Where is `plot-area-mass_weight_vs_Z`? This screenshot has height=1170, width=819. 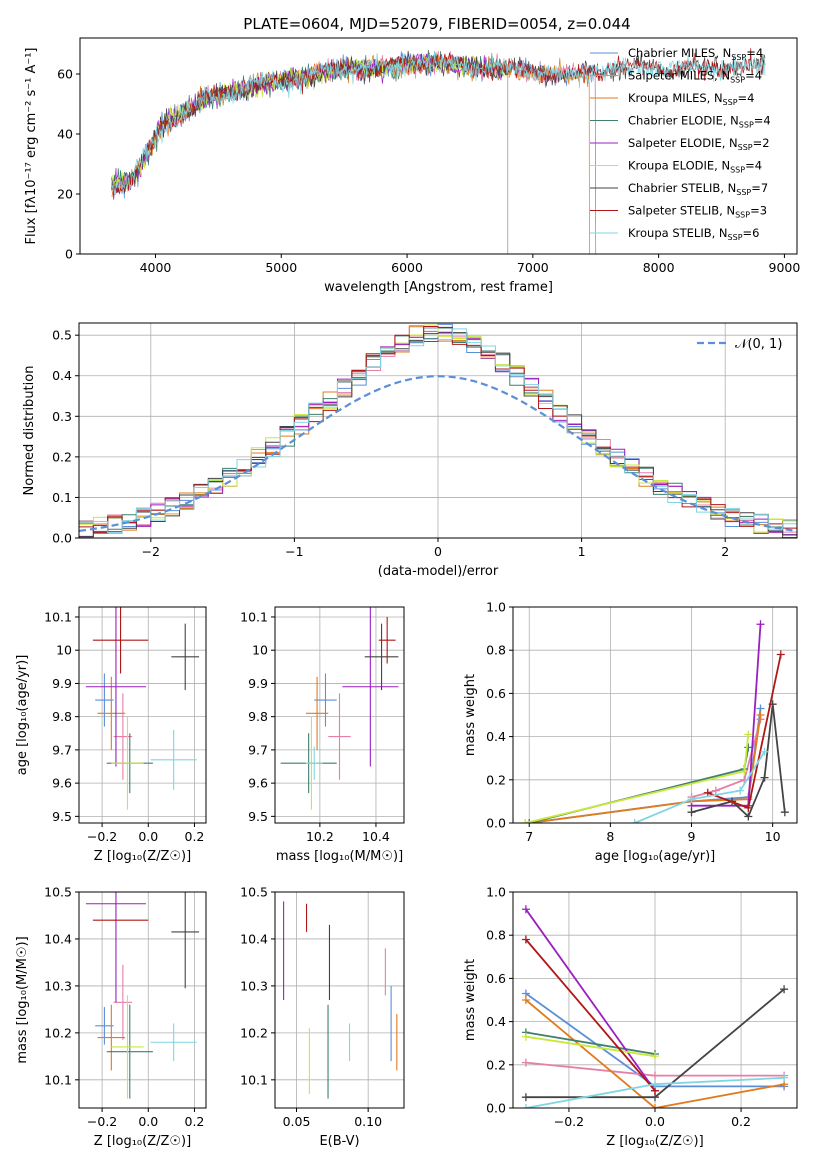 plot-area-mass_weight_vs_Z is located at coordinates (655, 1006).